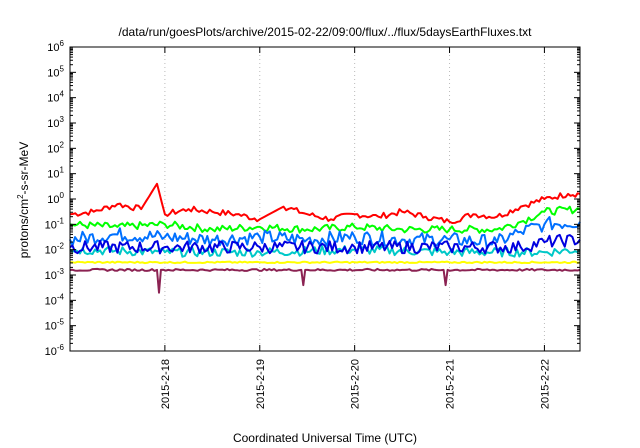 The image size is (640, 448). Describe the element at coordinates (55, 223) in the screenshot. I see `y-tick-label: 10⁻¹` at that location.